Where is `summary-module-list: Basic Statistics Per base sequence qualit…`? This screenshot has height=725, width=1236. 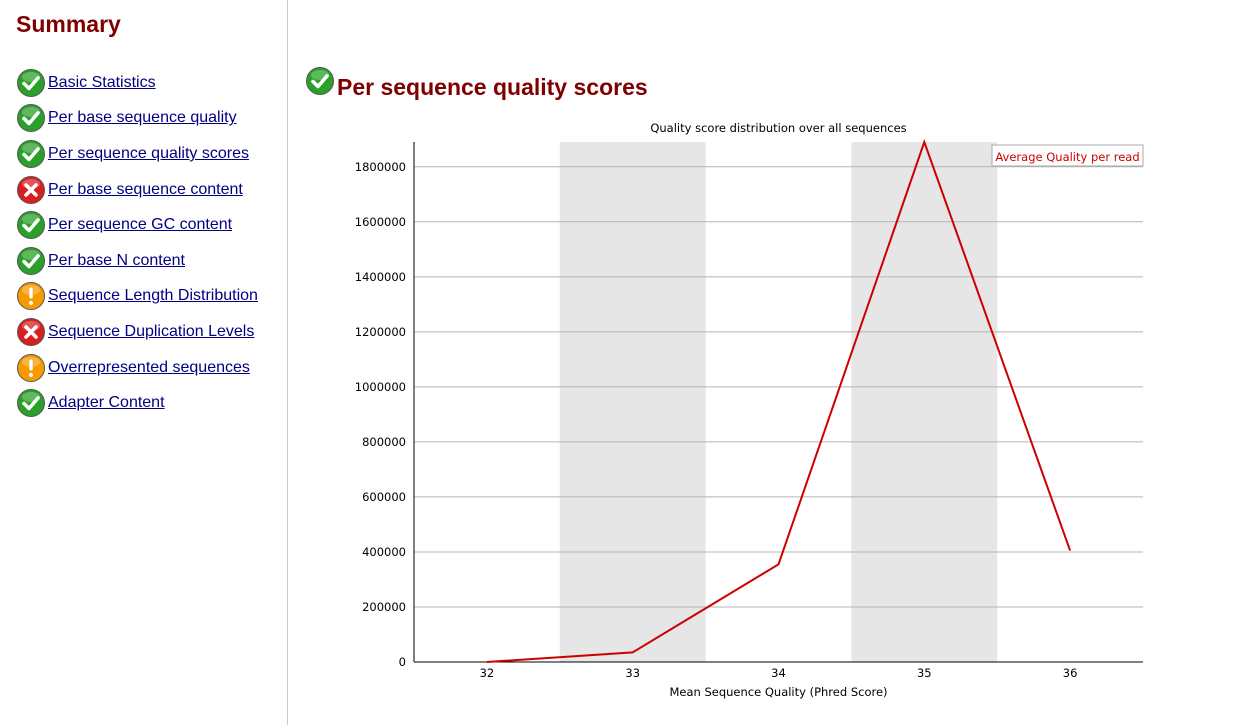 summary-module-list: Basic Statistics Per base sequence qualit… is located at coordinates (137, 243).